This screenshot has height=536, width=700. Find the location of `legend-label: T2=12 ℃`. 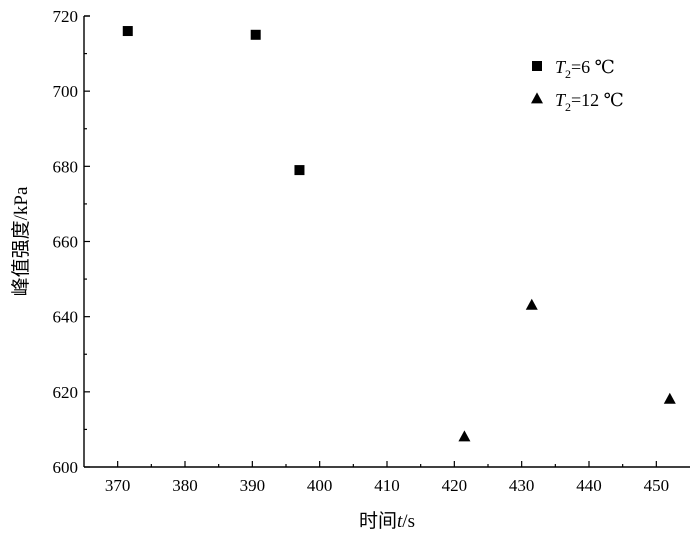

legend-label: T2=12 ℃ is located at coordinates (589, 102).